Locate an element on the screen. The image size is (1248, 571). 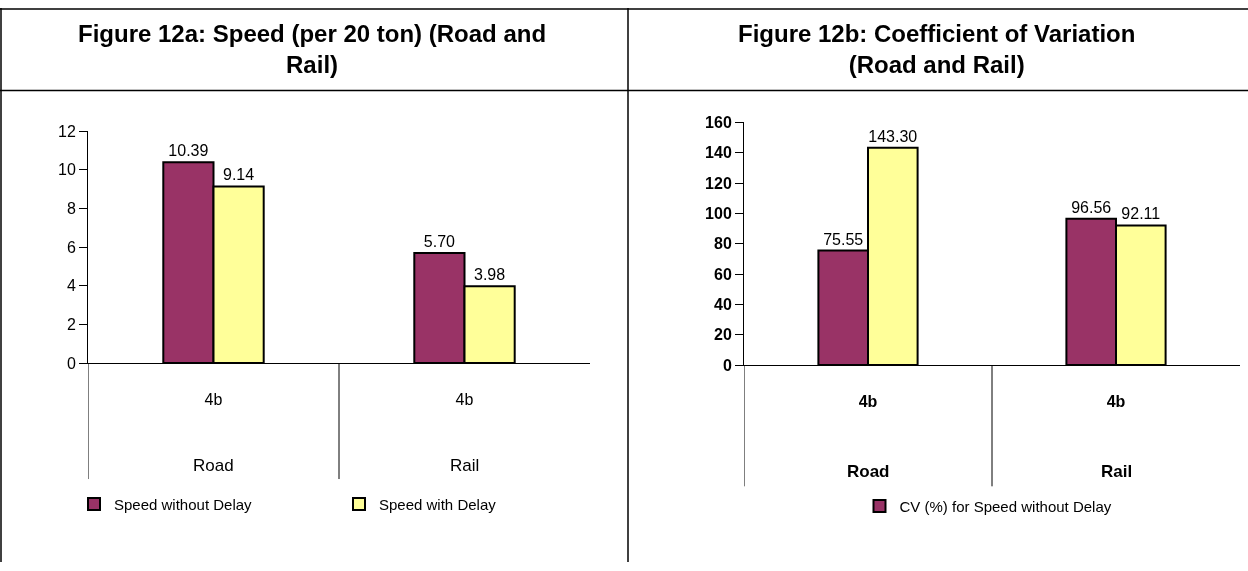
y-tick-label: 140 is located at coordinates (718, 153).